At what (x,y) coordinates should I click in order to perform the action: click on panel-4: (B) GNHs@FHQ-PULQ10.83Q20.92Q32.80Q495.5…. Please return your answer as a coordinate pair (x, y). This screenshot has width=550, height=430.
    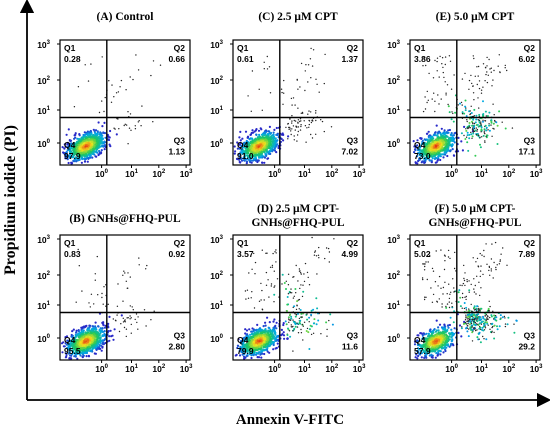
    Looking at the image, I should click on (115, 293).